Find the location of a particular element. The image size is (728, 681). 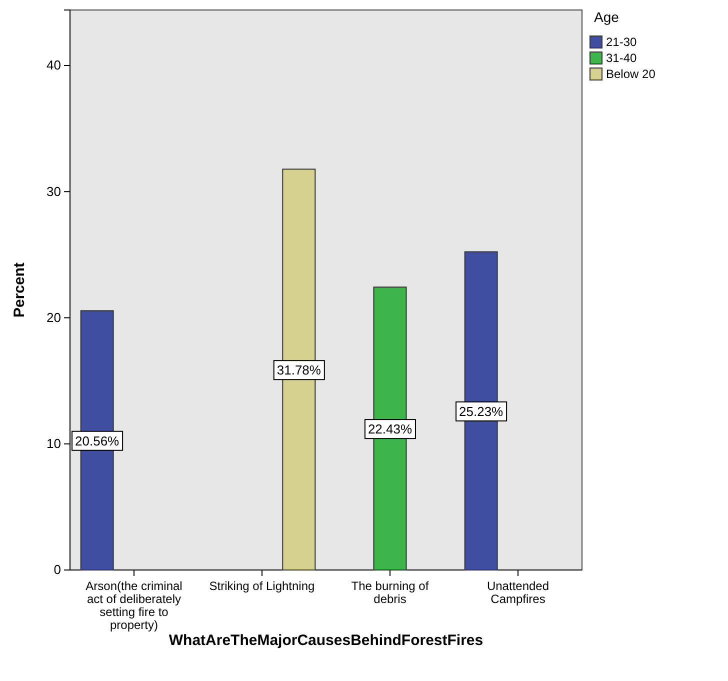

y-tick-label: 40 is located at coordinates (53, 65).